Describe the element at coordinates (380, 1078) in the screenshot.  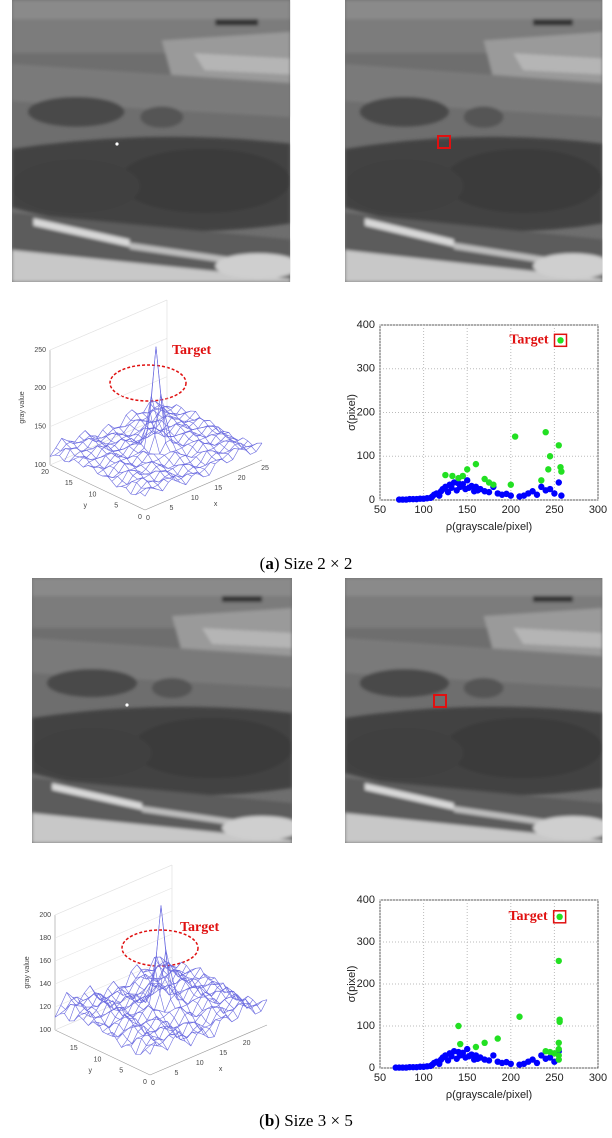
I see `x-tick-label: 50` at that location.